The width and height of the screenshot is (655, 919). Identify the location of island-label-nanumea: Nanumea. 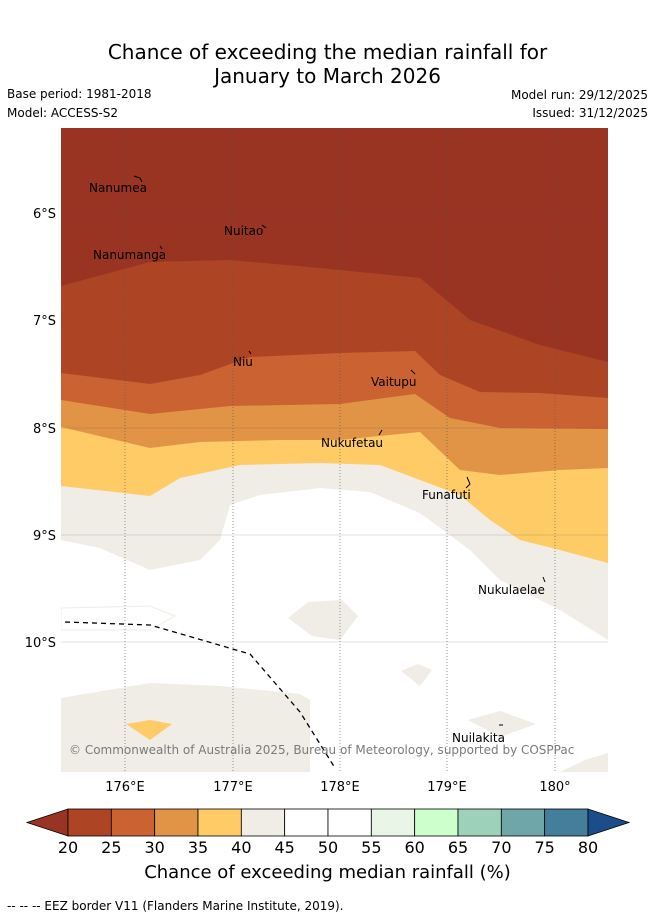
(118, 188).